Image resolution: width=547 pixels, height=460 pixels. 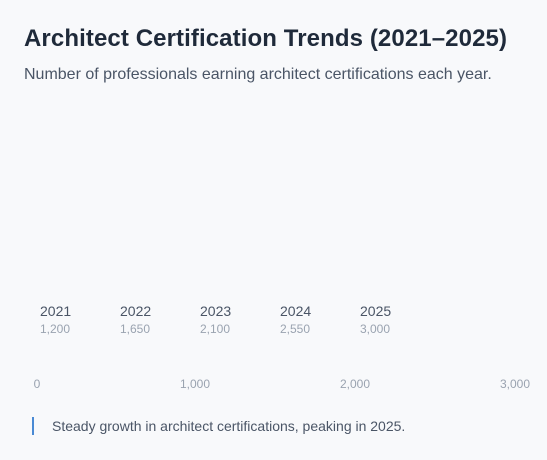 I want to click on x-tick-label: 2,000, so click(x=355, y=384).